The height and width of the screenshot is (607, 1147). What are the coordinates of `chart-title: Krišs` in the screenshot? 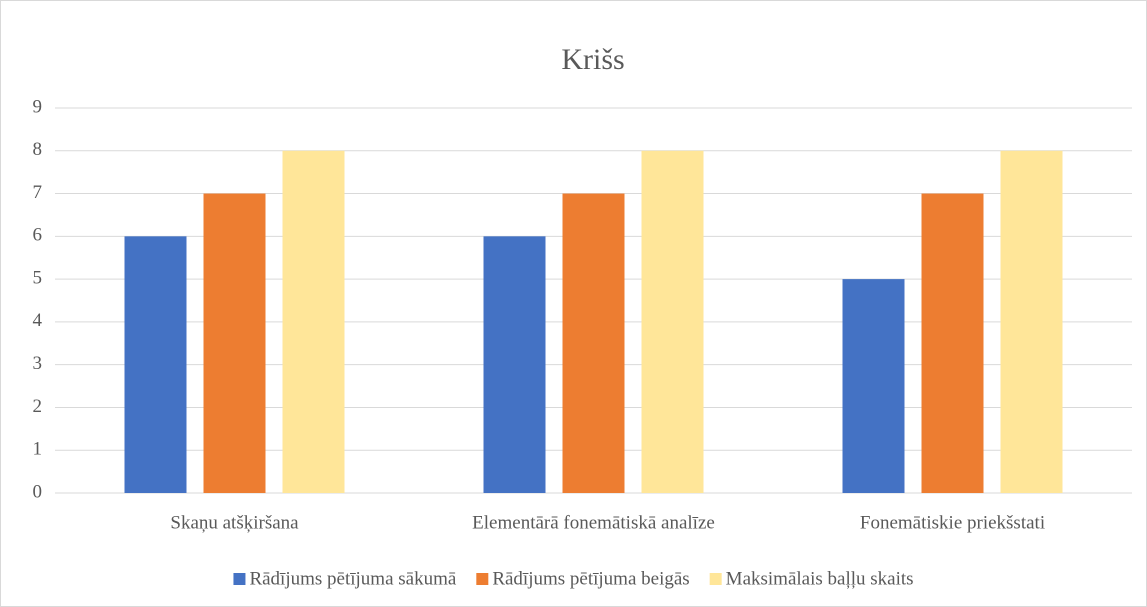 It's located at (592, 59).